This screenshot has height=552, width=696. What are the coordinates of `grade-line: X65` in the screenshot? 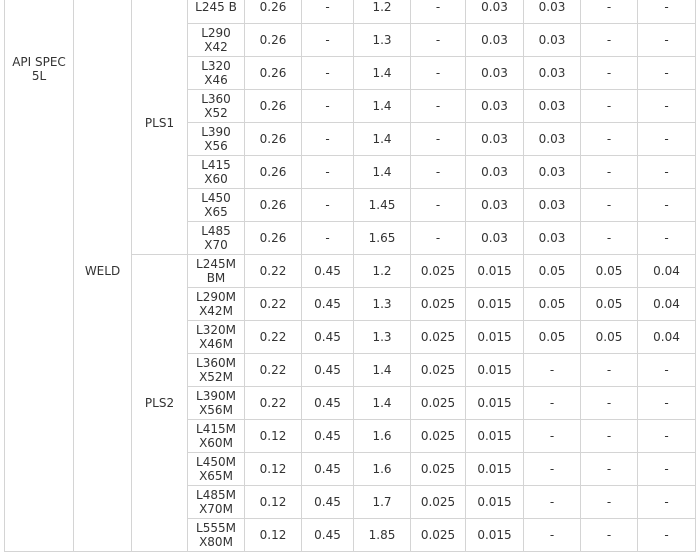 It's located at (216, 212).